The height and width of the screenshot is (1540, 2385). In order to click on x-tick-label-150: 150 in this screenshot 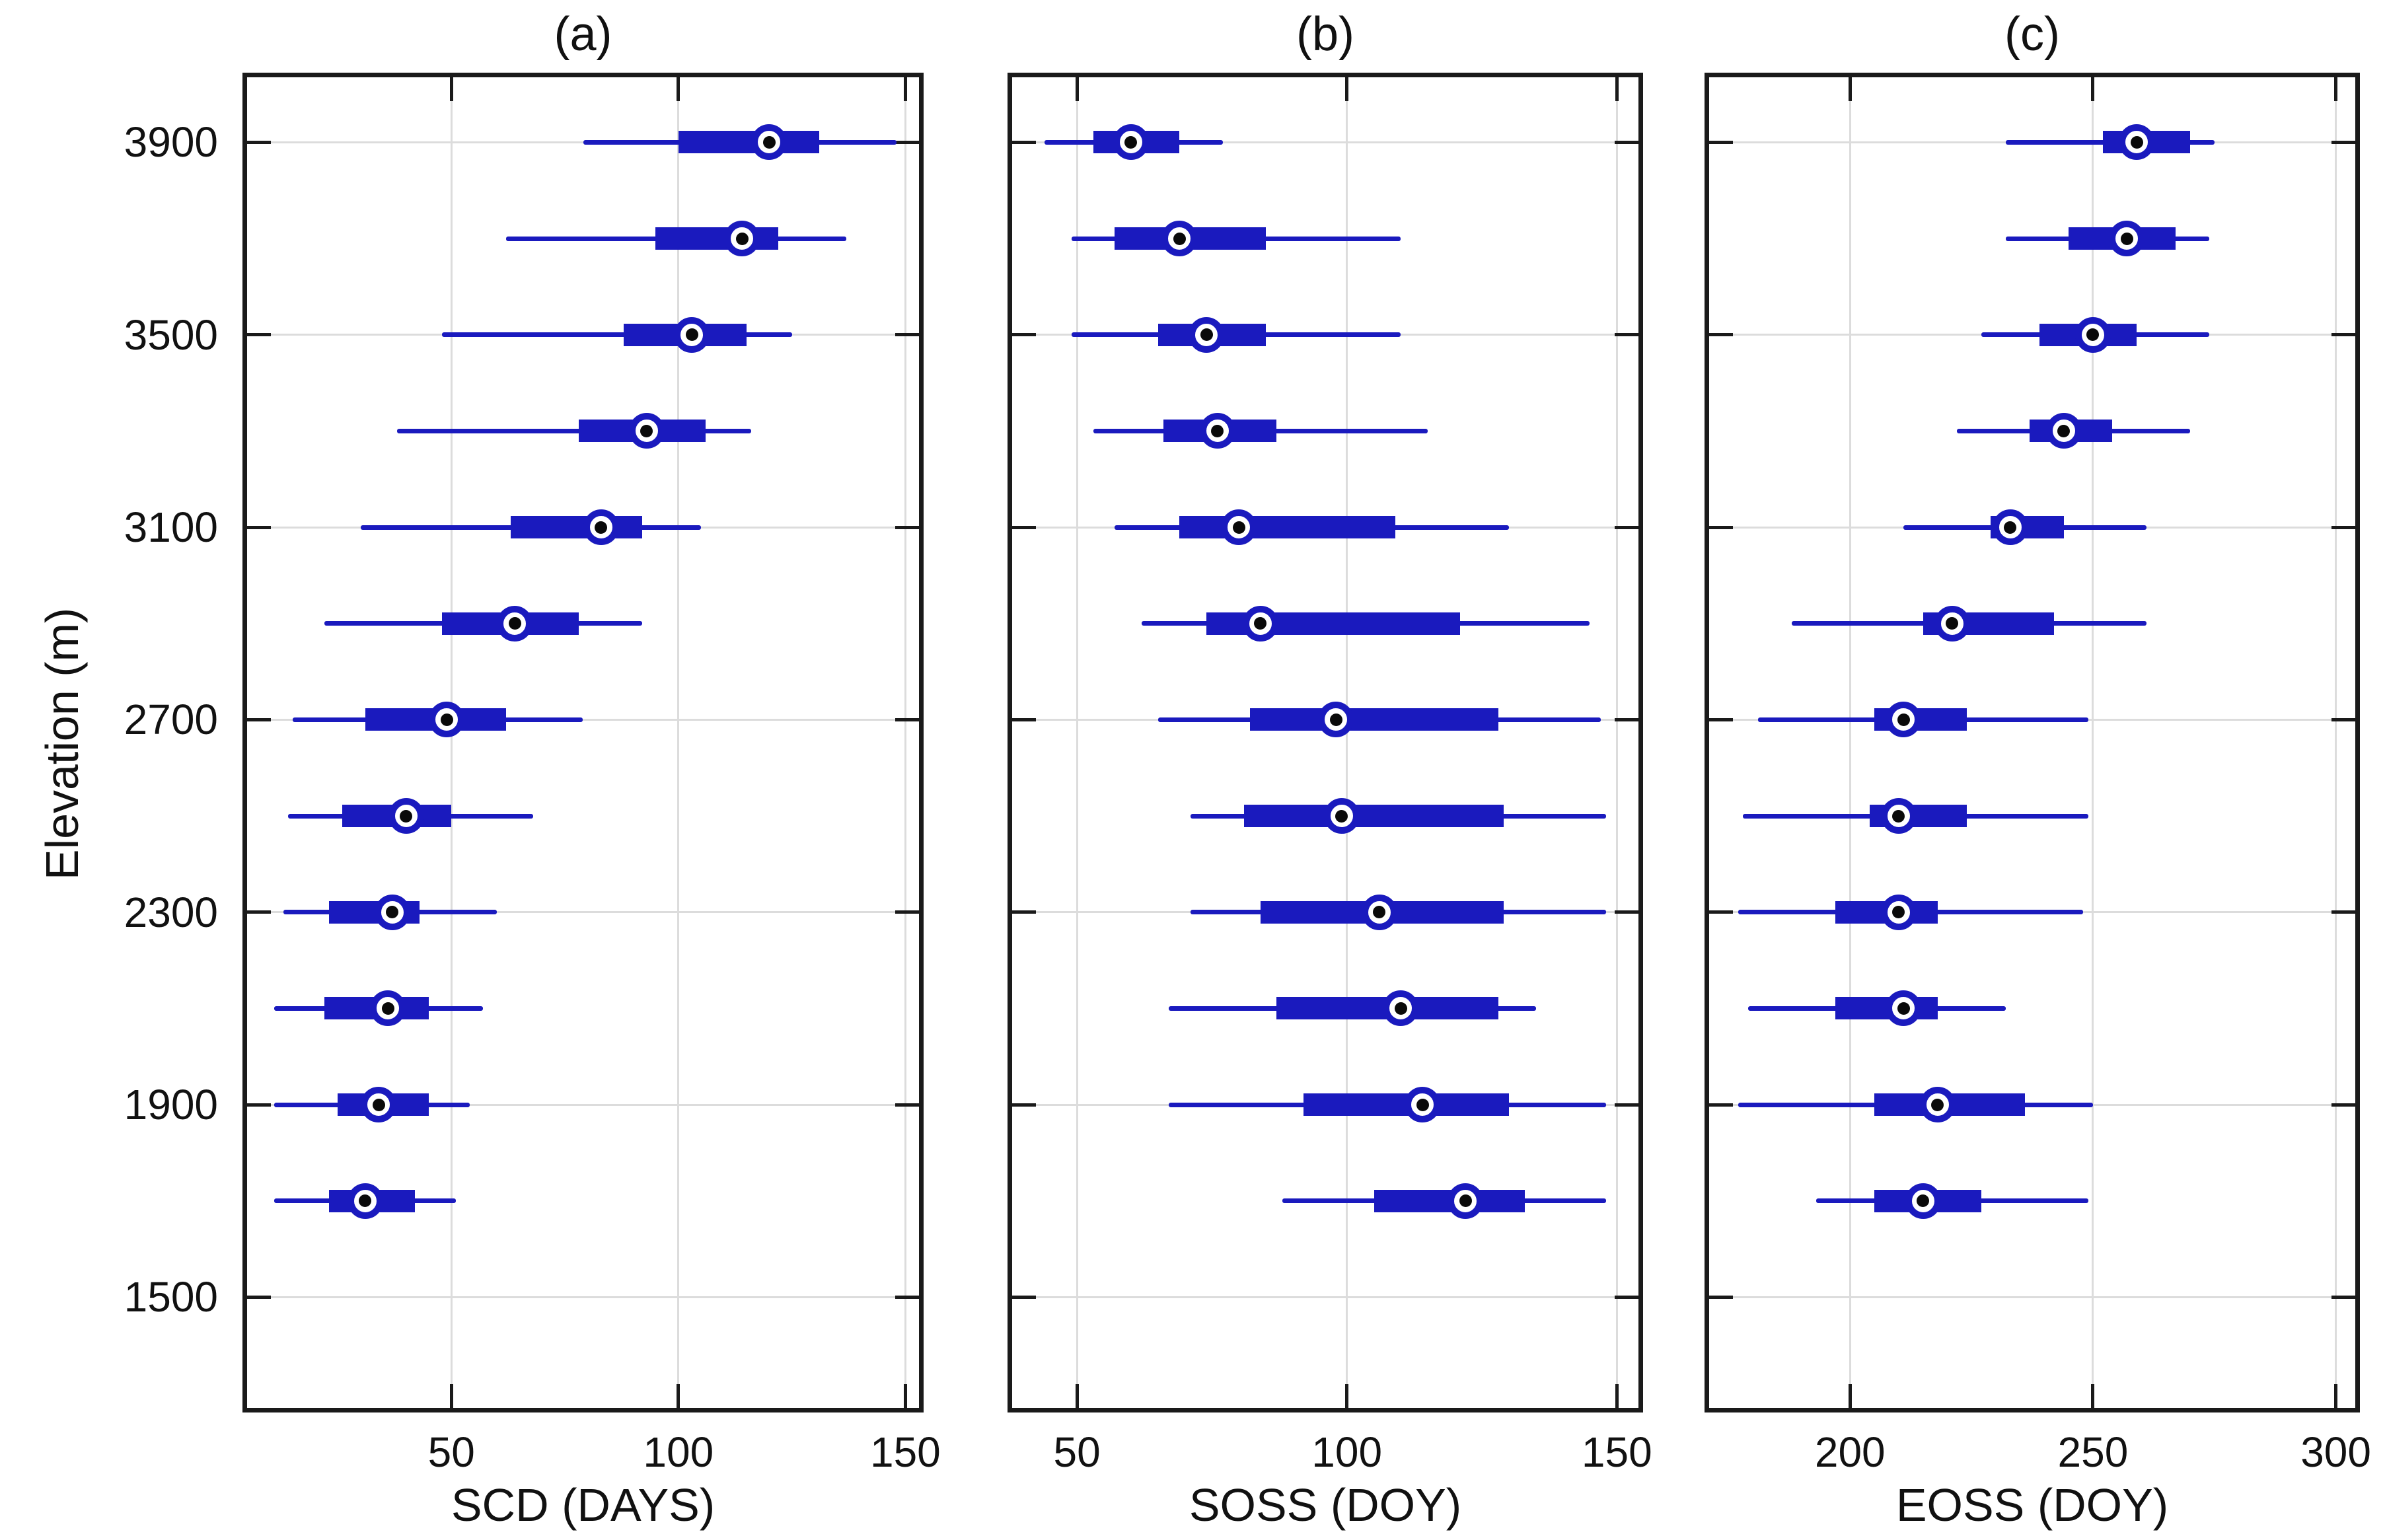, I will do `click(1616, 1452)`.